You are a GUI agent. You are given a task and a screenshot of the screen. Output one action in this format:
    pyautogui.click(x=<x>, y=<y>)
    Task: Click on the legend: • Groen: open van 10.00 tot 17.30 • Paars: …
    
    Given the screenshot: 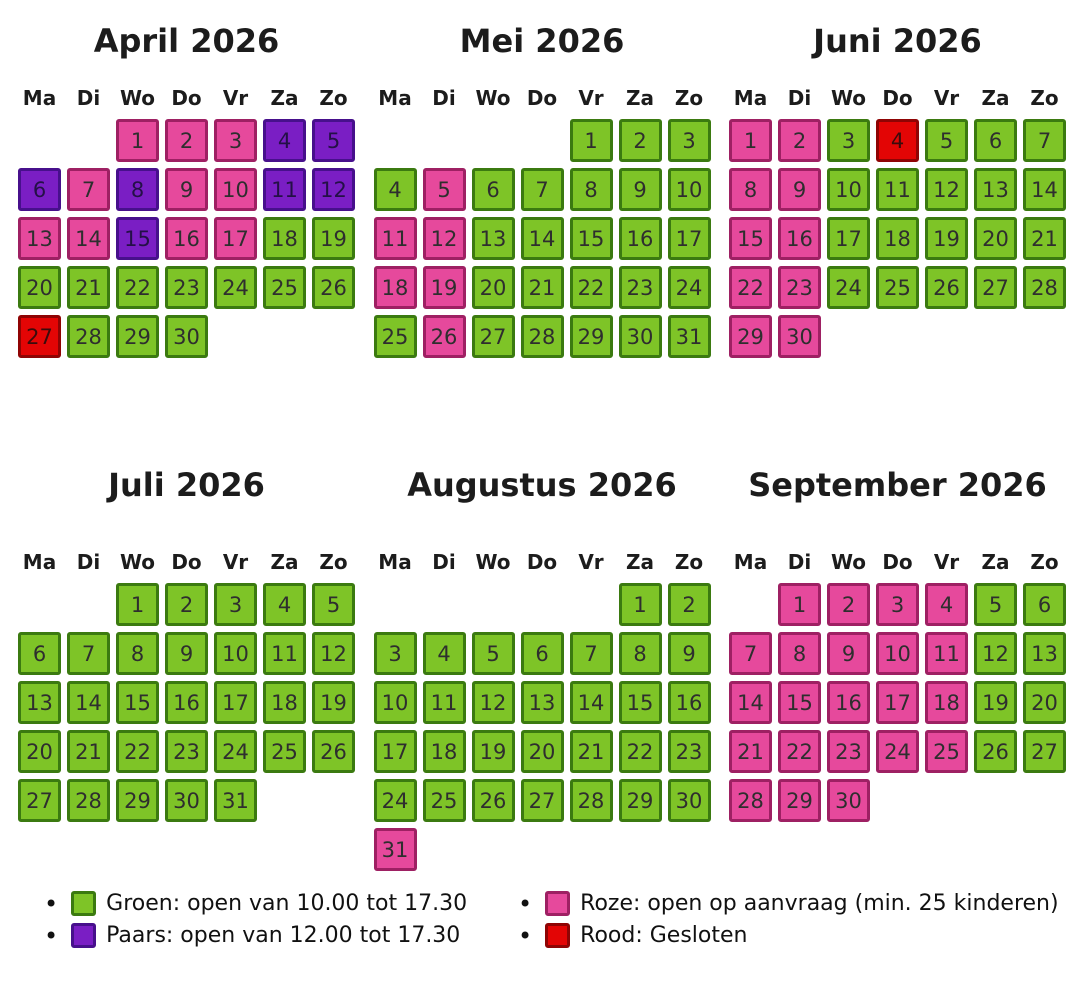 What is the action you would take?
    pyautogui.click(x=558, y=919)
    